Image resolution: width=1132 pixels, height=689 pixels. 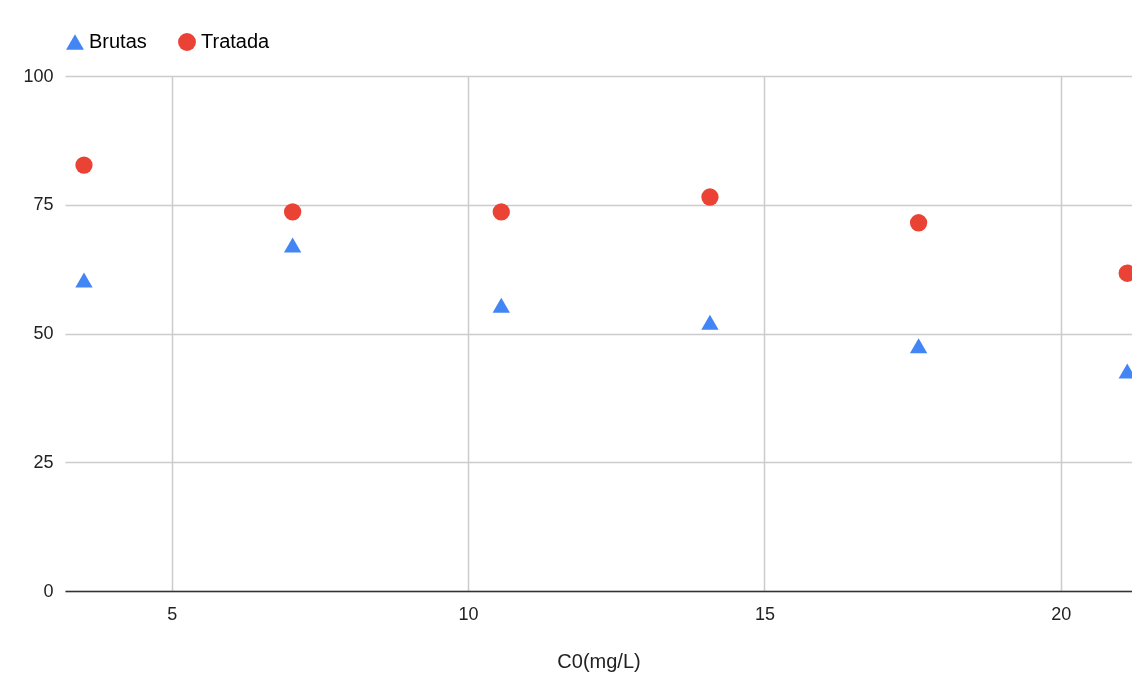 What do you see at coordinates (172, 613) in the screenshot?
I see `x-tick-label: 5` at bounding box center [172, 613].